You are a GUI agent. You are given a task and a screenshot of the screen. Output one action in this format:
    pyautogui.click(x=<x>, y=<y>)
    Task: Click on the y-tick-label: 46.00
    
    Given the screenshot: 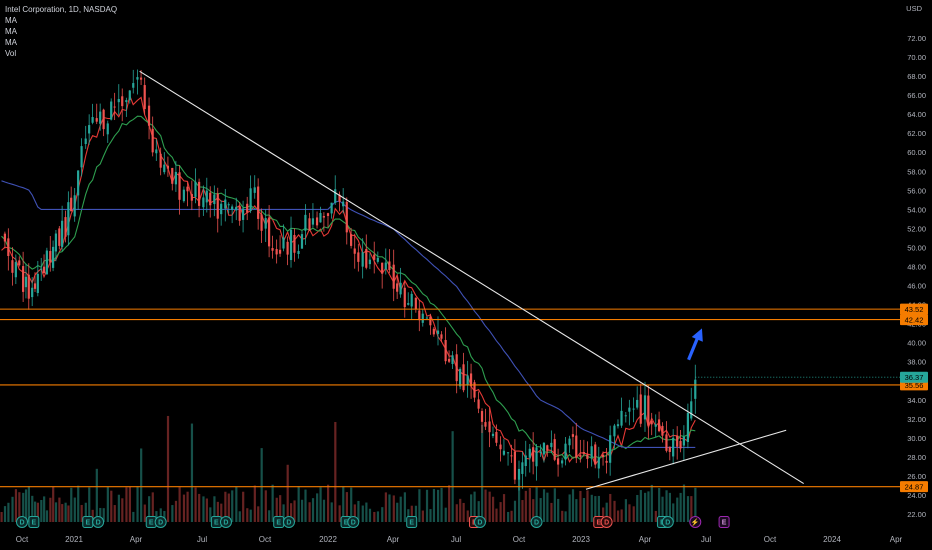 What is the action you would take?
    pyautogui.click(x=916, y=286)
    